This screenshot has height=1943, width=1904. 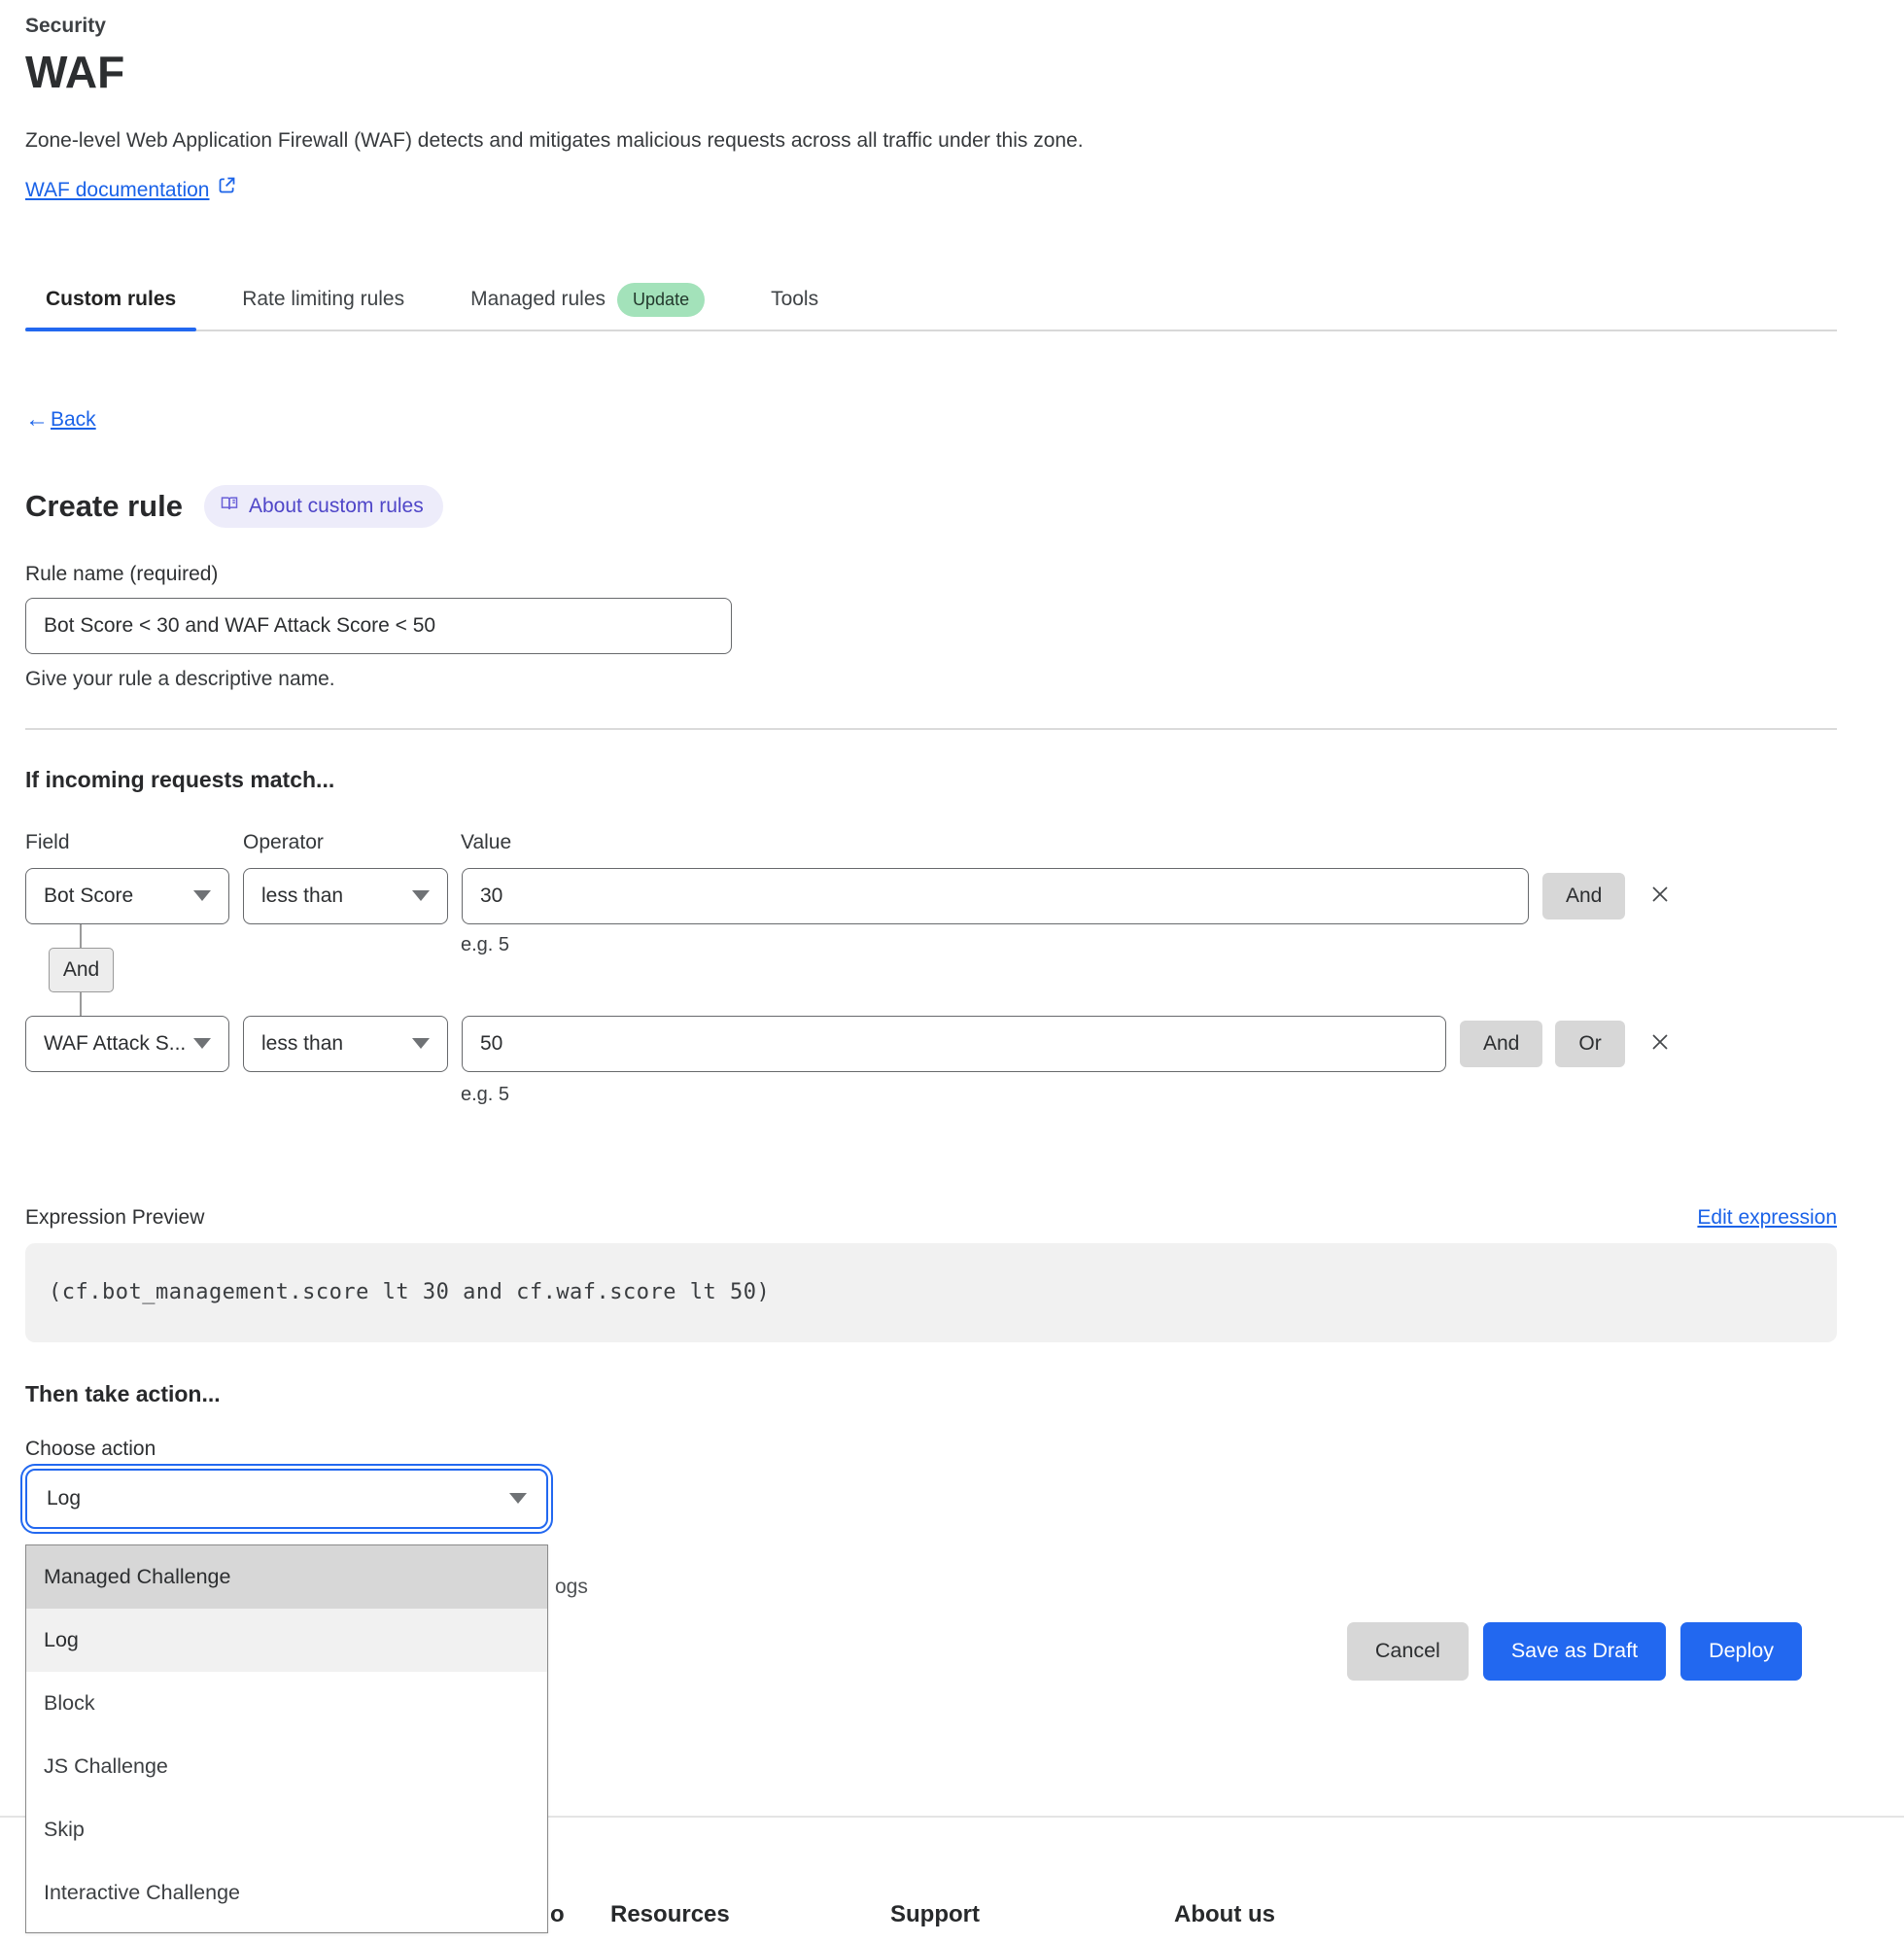 I want to click on footer-divider, so click(x=952, y=1817).